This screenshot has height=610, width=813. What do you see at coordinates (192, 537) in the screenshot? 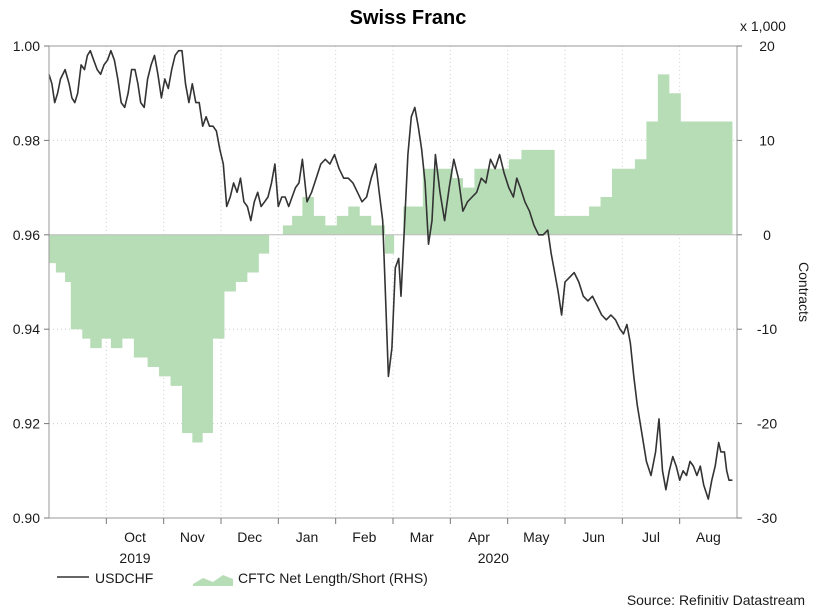
I see `x-tick-label: Nov` at bounding box center [192, 537].